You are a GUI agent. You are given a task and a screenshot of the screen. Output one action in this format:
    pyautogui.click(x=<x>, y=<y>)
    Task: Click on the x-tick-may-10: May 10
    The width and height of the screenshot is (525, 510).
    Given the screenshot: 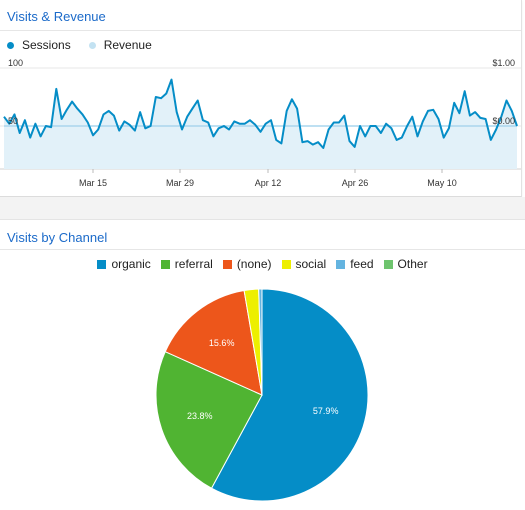 What is the action you would take?
    pyautogui.click(x=442, y=183)
    